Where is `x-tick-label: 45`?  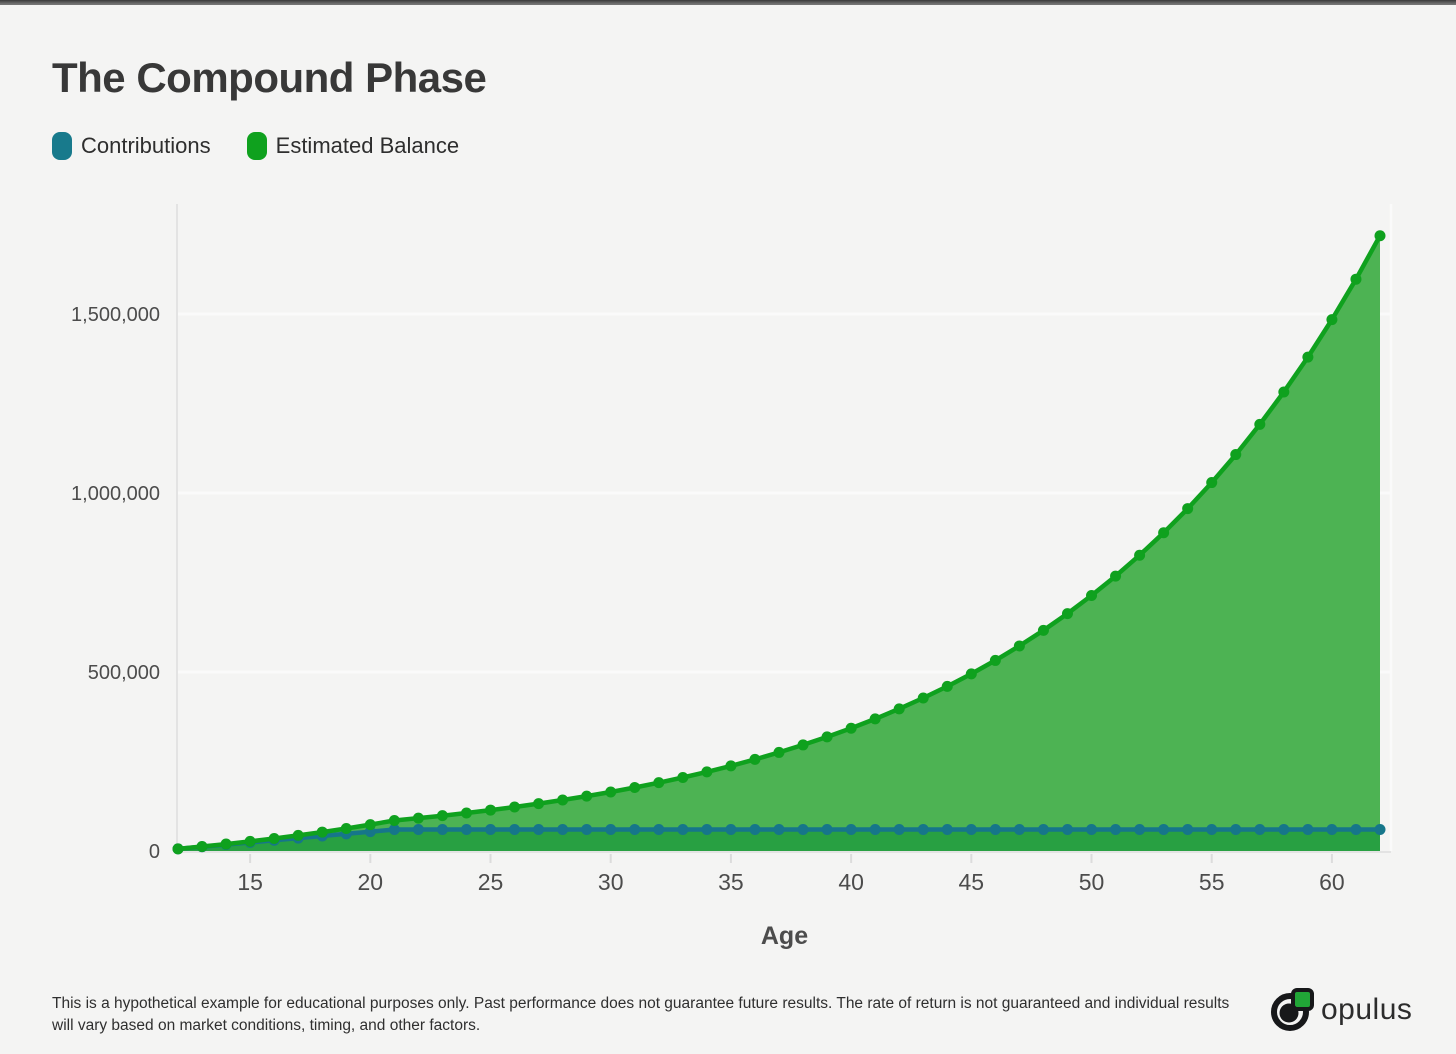 x-tick-label: 45 is located at coordinates (972, 882).